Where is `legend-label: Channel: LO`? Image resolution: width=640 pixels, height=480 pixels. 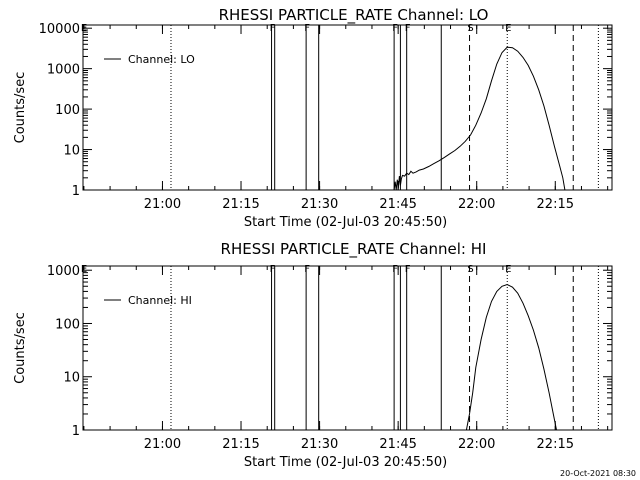 legend-label: Channel: LO is located at coordinates (161, 59).